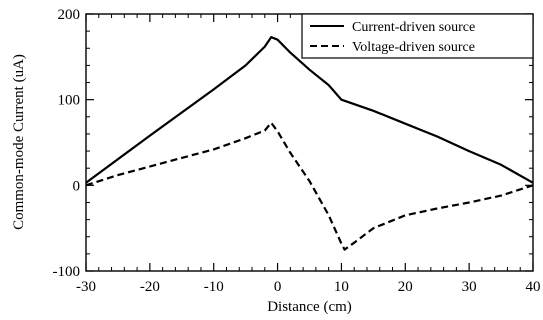 The image size is (543, 320). Describe the element at coordinates (214, 287) in the screenshot. I see `x-tick-label: -10` at that location.